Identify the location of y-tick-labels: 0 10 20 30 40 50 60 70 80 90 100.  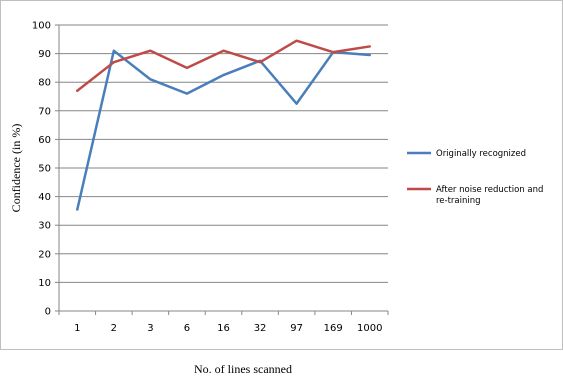
(41, 169).